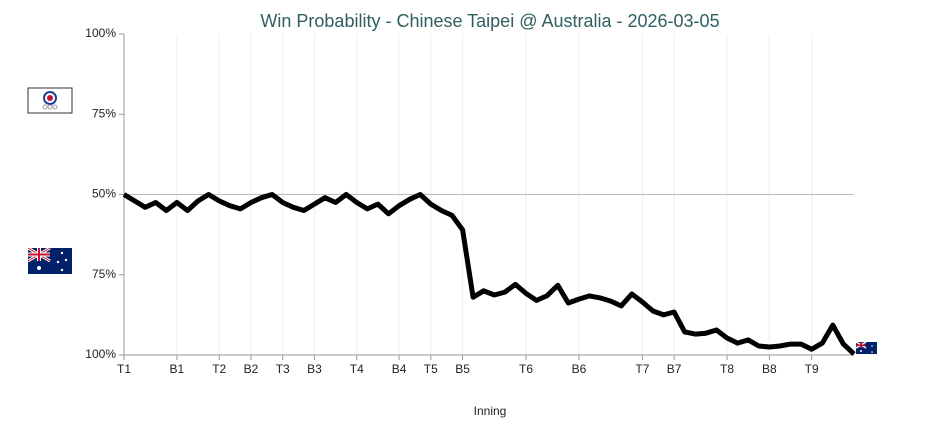  I want to click on team-flag-home-small, so click(866, 347).